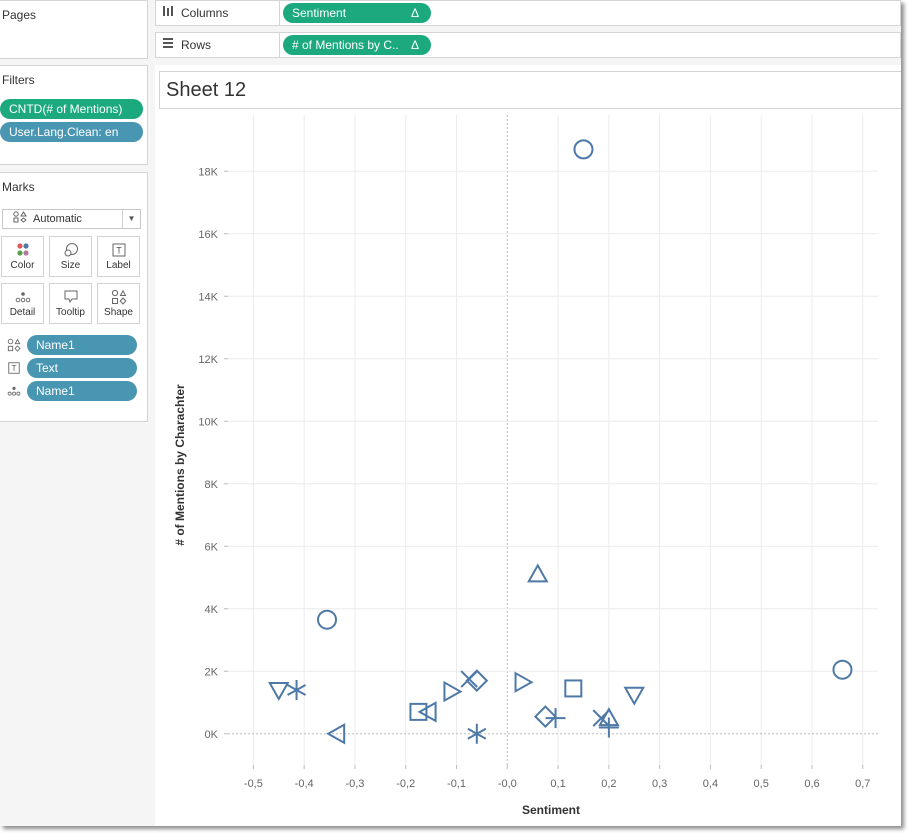 The width and height of the screenshot is (908, 833). I want to click on color-dots-icon, so click(22, 250).